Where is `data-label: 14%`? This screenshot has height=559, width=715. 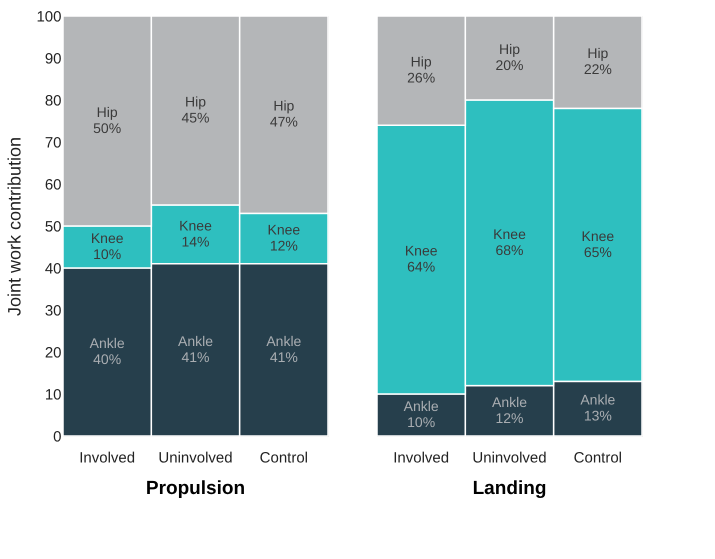
data-label: 14% is located at coordinates (195, 241).